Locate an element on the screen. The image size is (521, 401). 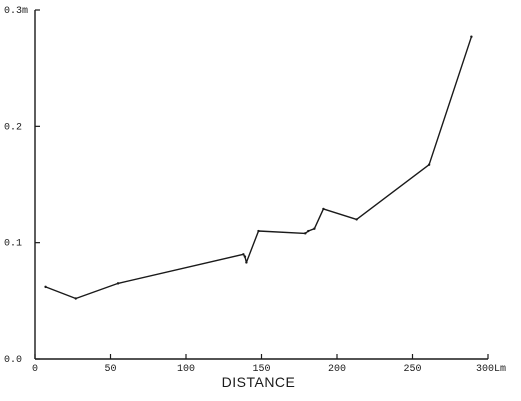
y-tick-label: 0.2 is located at coordinates (13, 127).